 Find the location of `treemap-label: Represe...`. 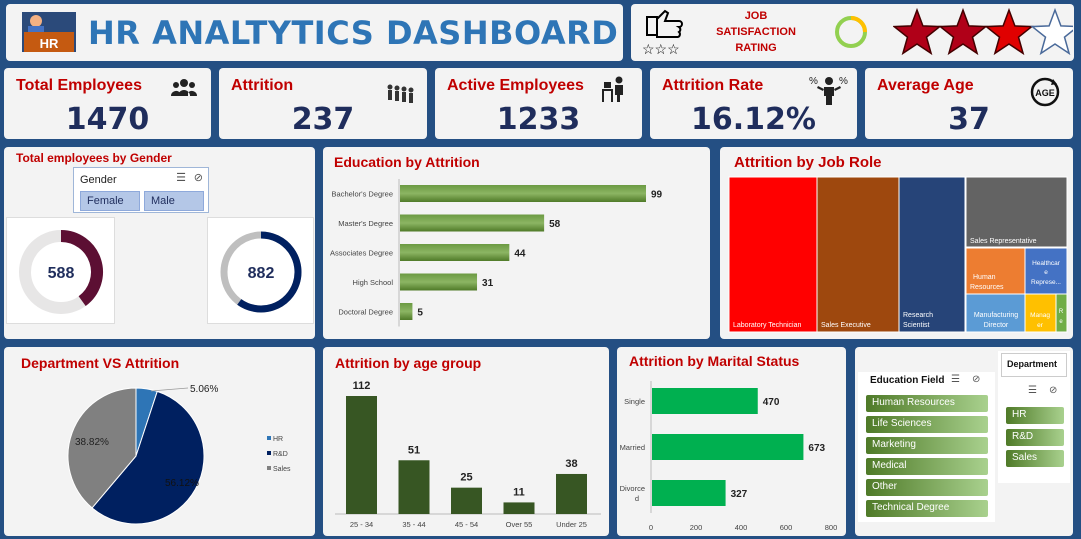

treemap-label: Represe... is located at coordinates (1046, 282).